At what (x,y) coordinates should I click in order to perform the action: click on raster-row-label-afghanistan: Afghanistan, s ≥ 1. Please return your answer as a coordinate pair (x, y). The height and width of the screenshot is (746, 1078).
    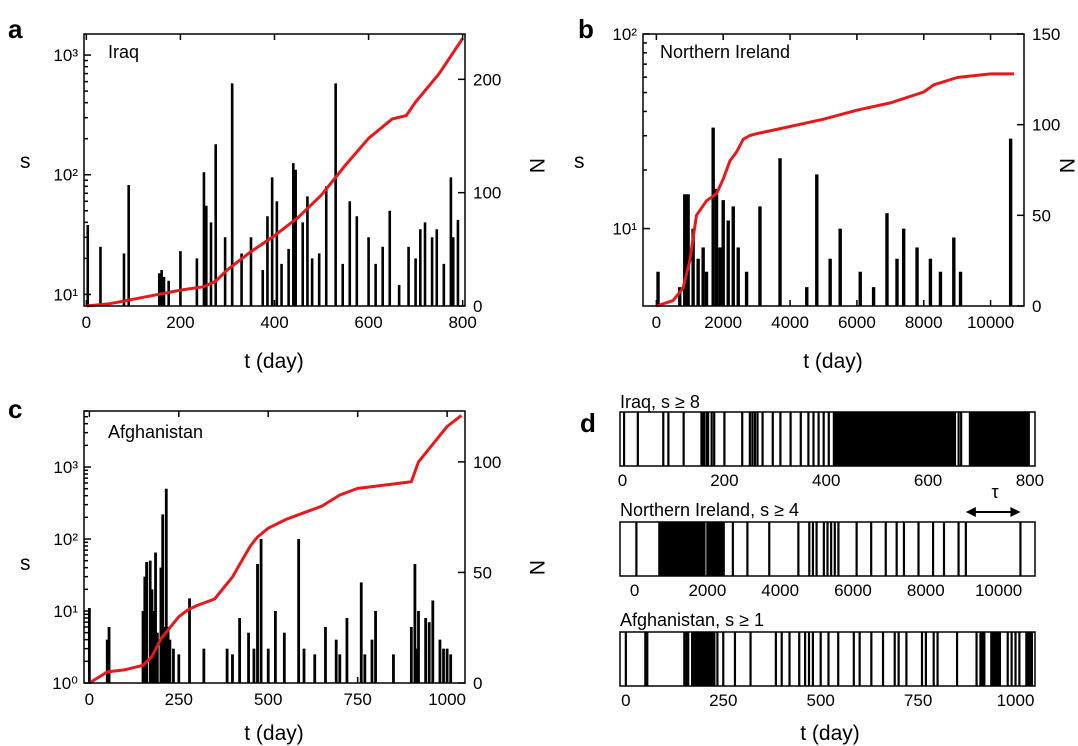
    Looking at the image, I should click on (692, 620).